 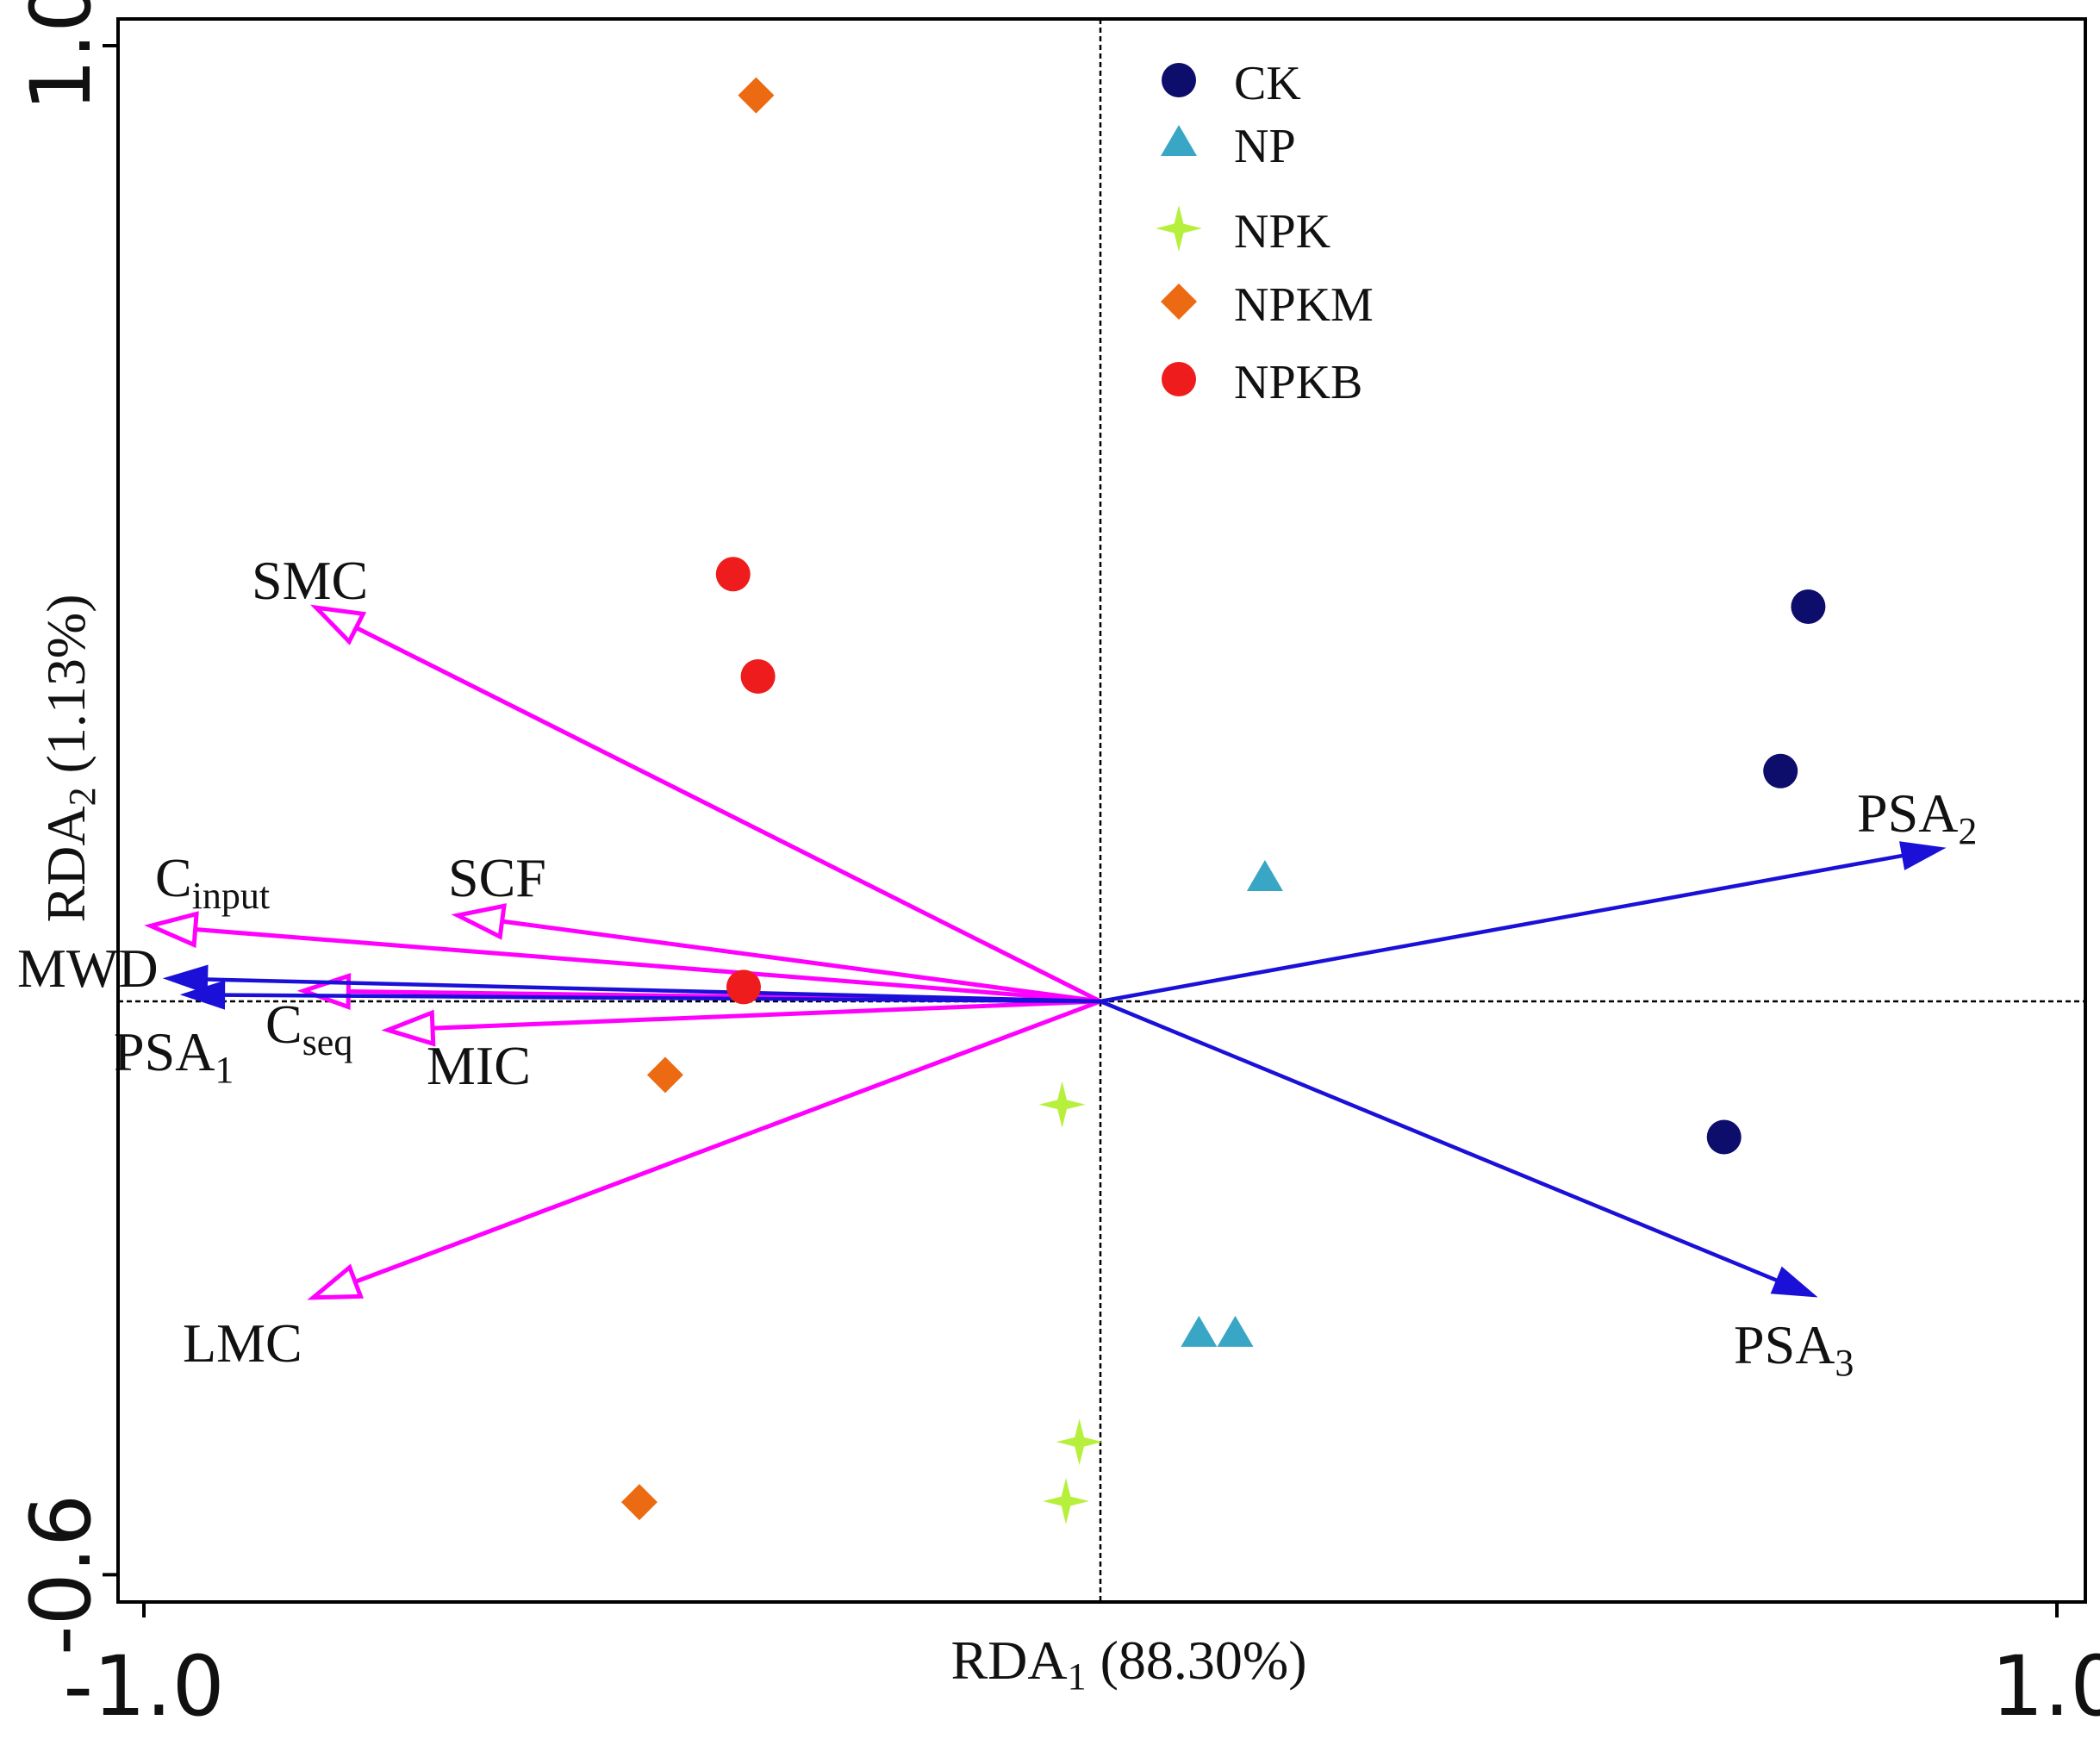 I want to click on vector-line-cinput, so click(x=648, y=965).